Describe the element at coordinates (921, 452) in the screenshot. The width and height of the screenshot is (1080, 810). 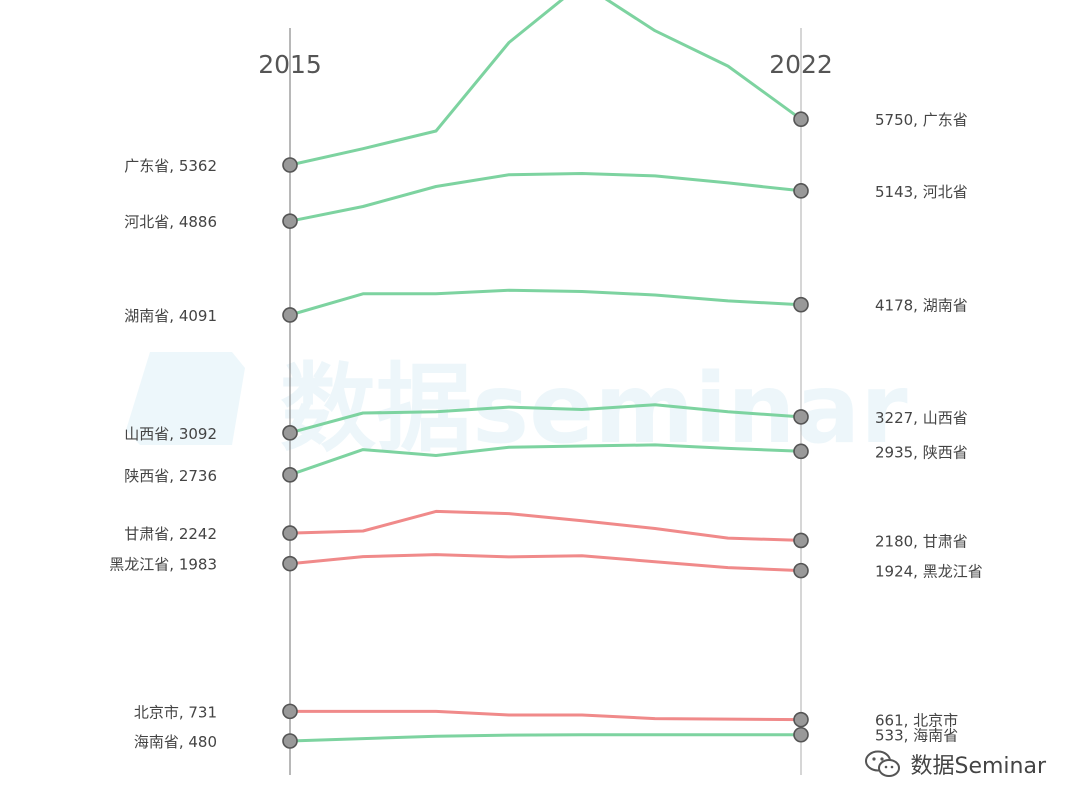
I see `end-label-4: 2935, 陕西省` at that location.